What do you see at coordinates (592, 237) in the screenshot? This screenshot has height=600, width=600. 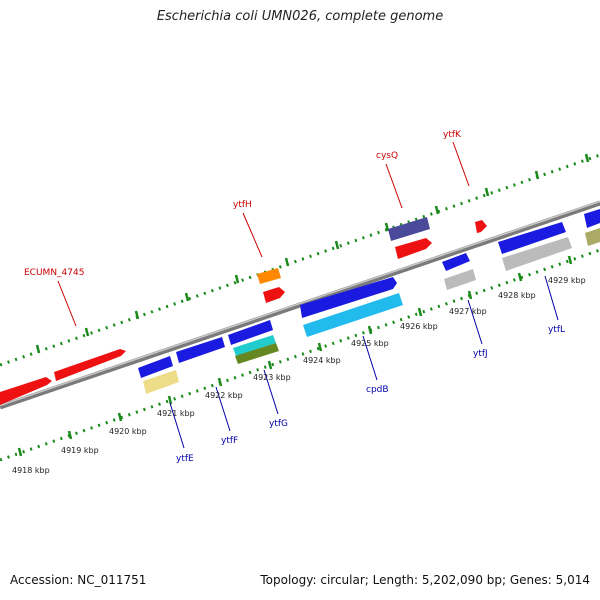 I see `gene-khaki` at bounding box center [592, 237].